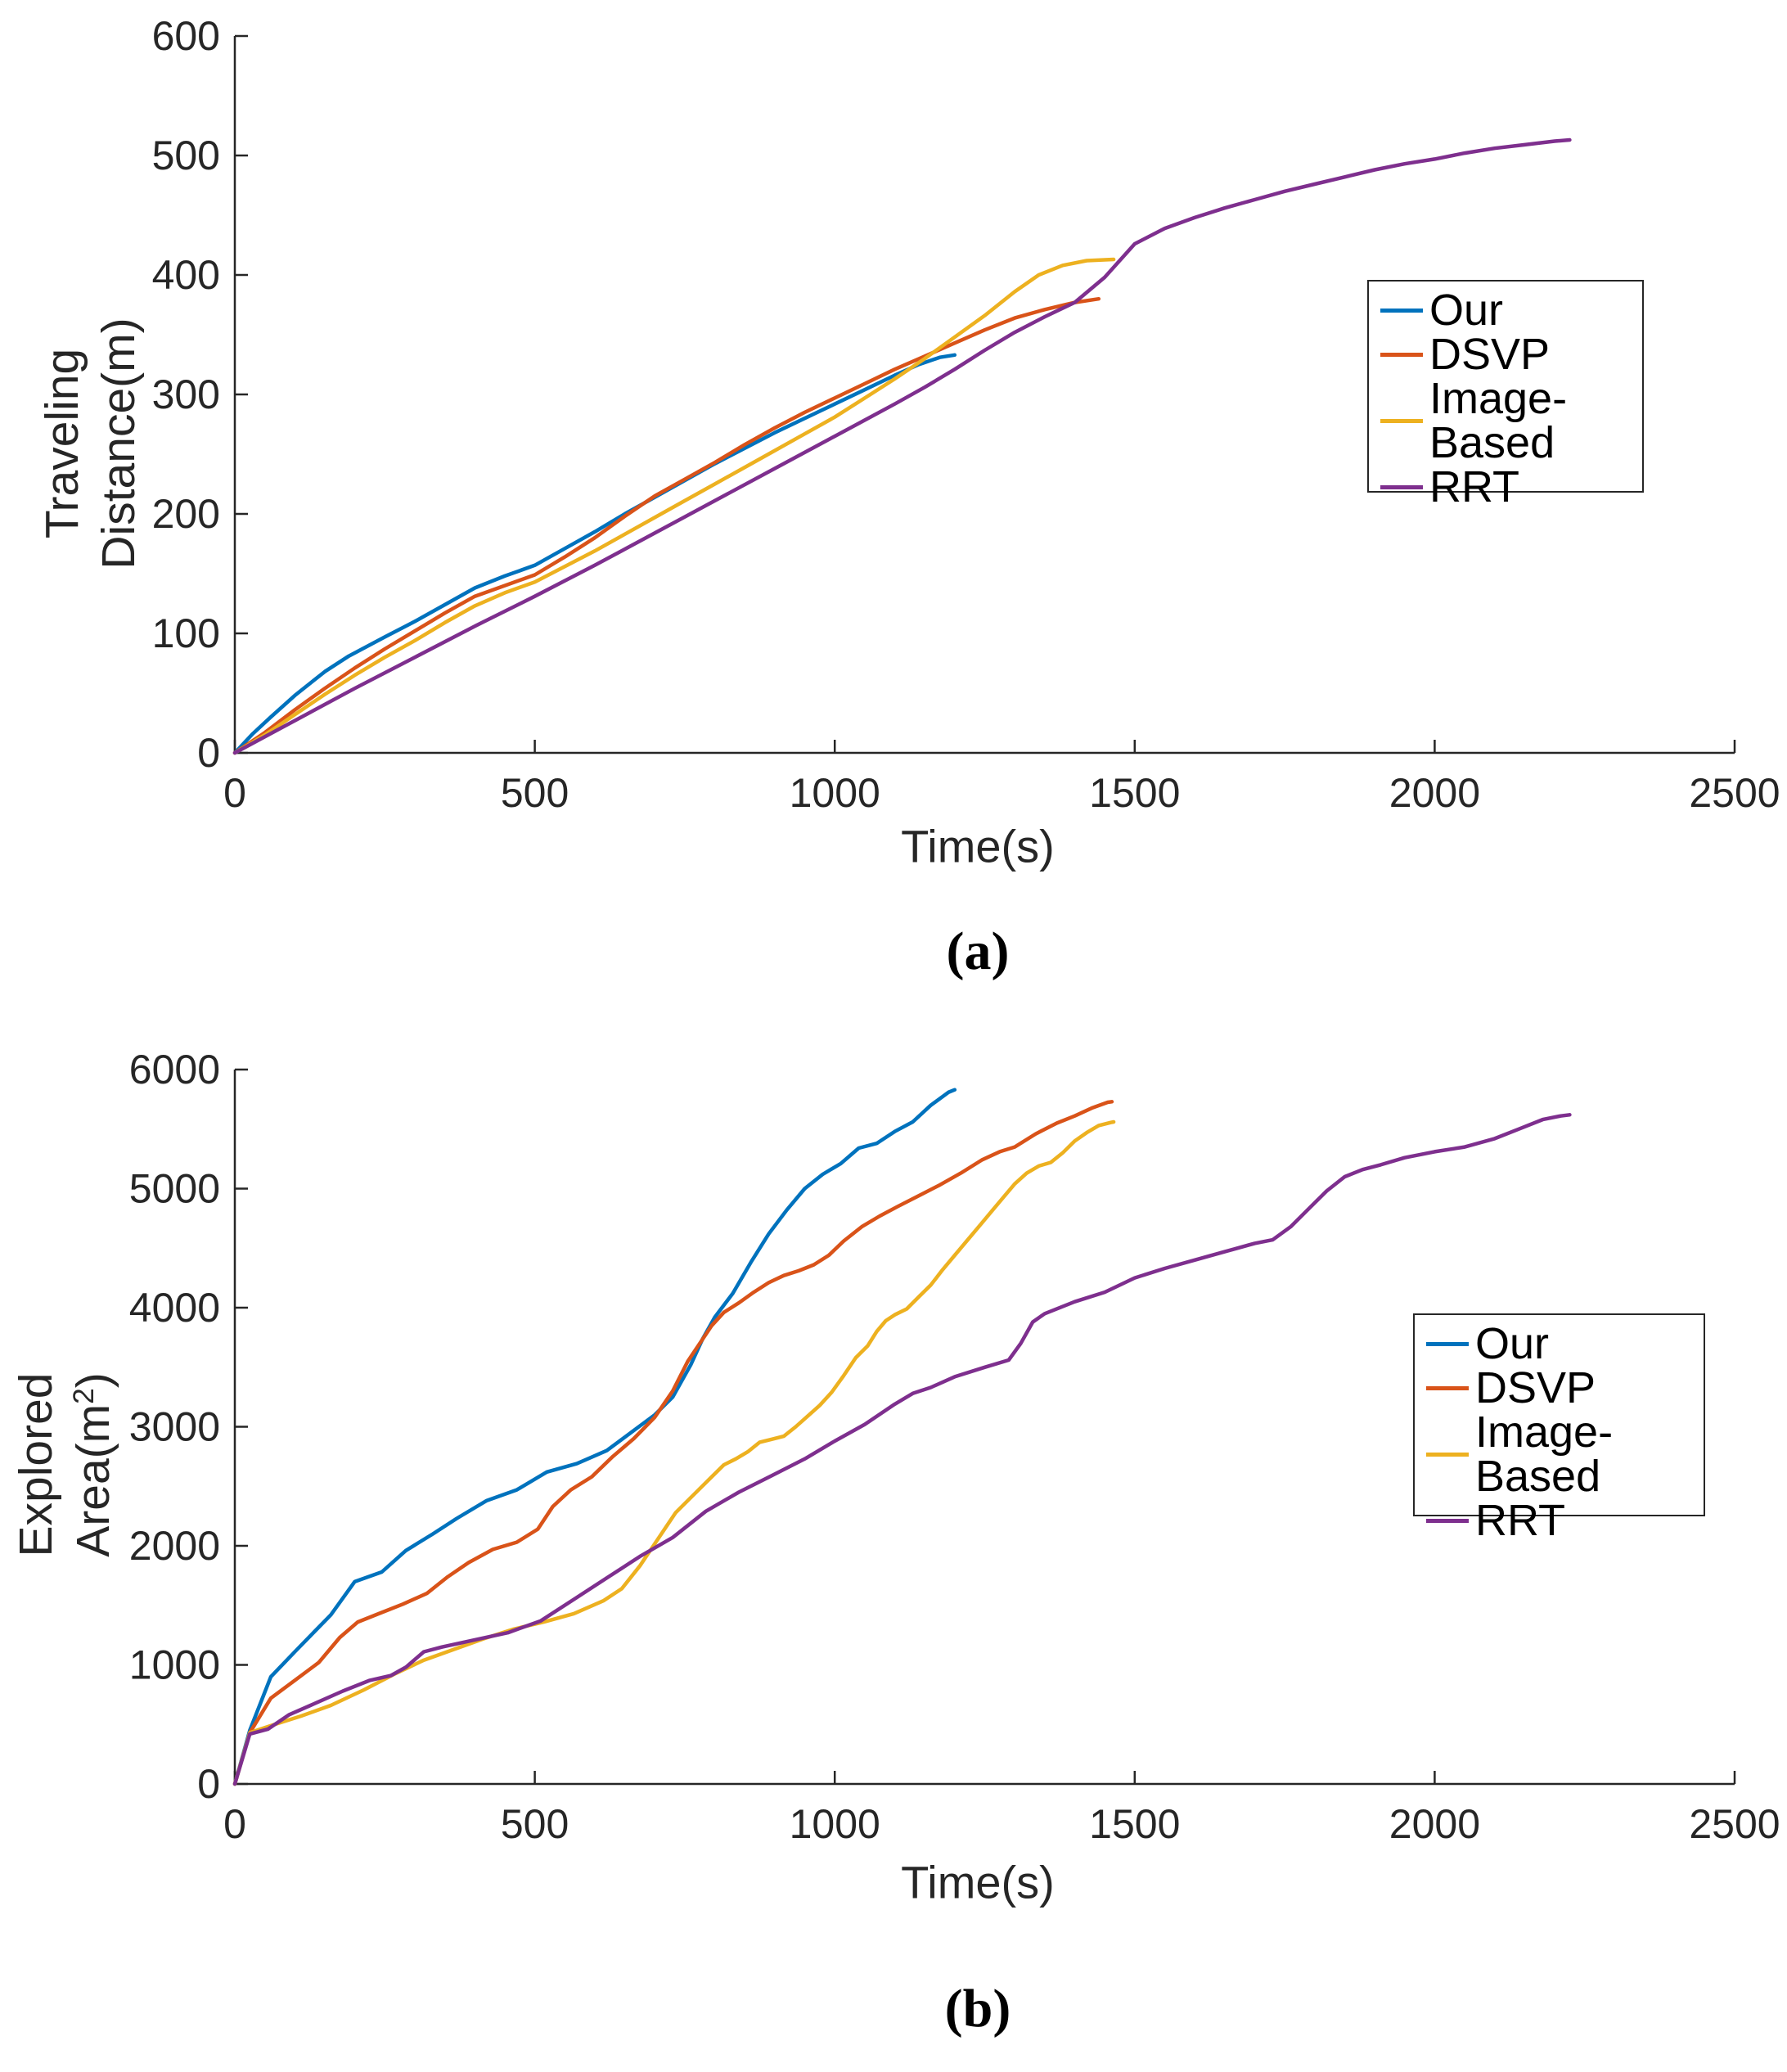  I want to click on y-tick-label: 400, so click(186, 275).